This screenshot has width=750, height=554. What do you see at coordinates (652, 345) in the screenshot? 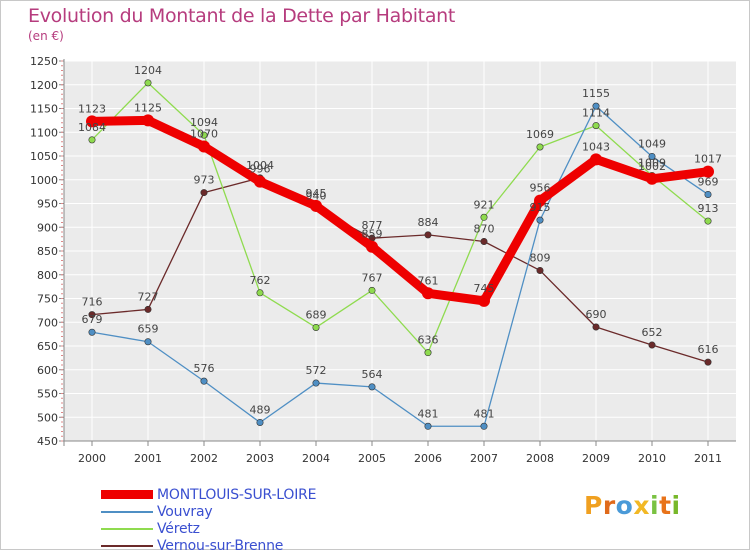
I see `point-vernou-sur-brenne-2010` at bounding box center [652, 345].